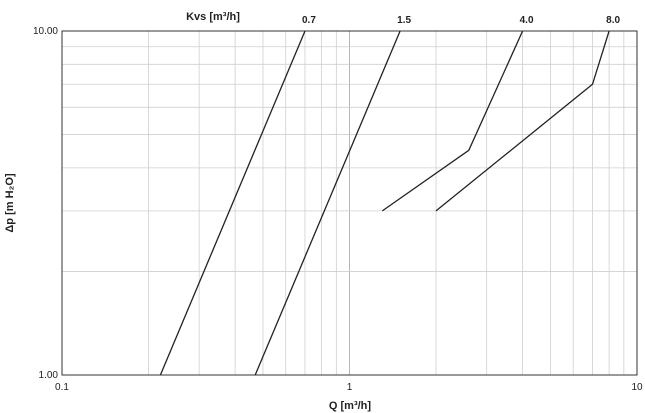 The width and height of the screenshot is (645, 413). Describe the element at coordinates (404, 20) in the screenshot. I see `series-label-2: 1.5` at that location.